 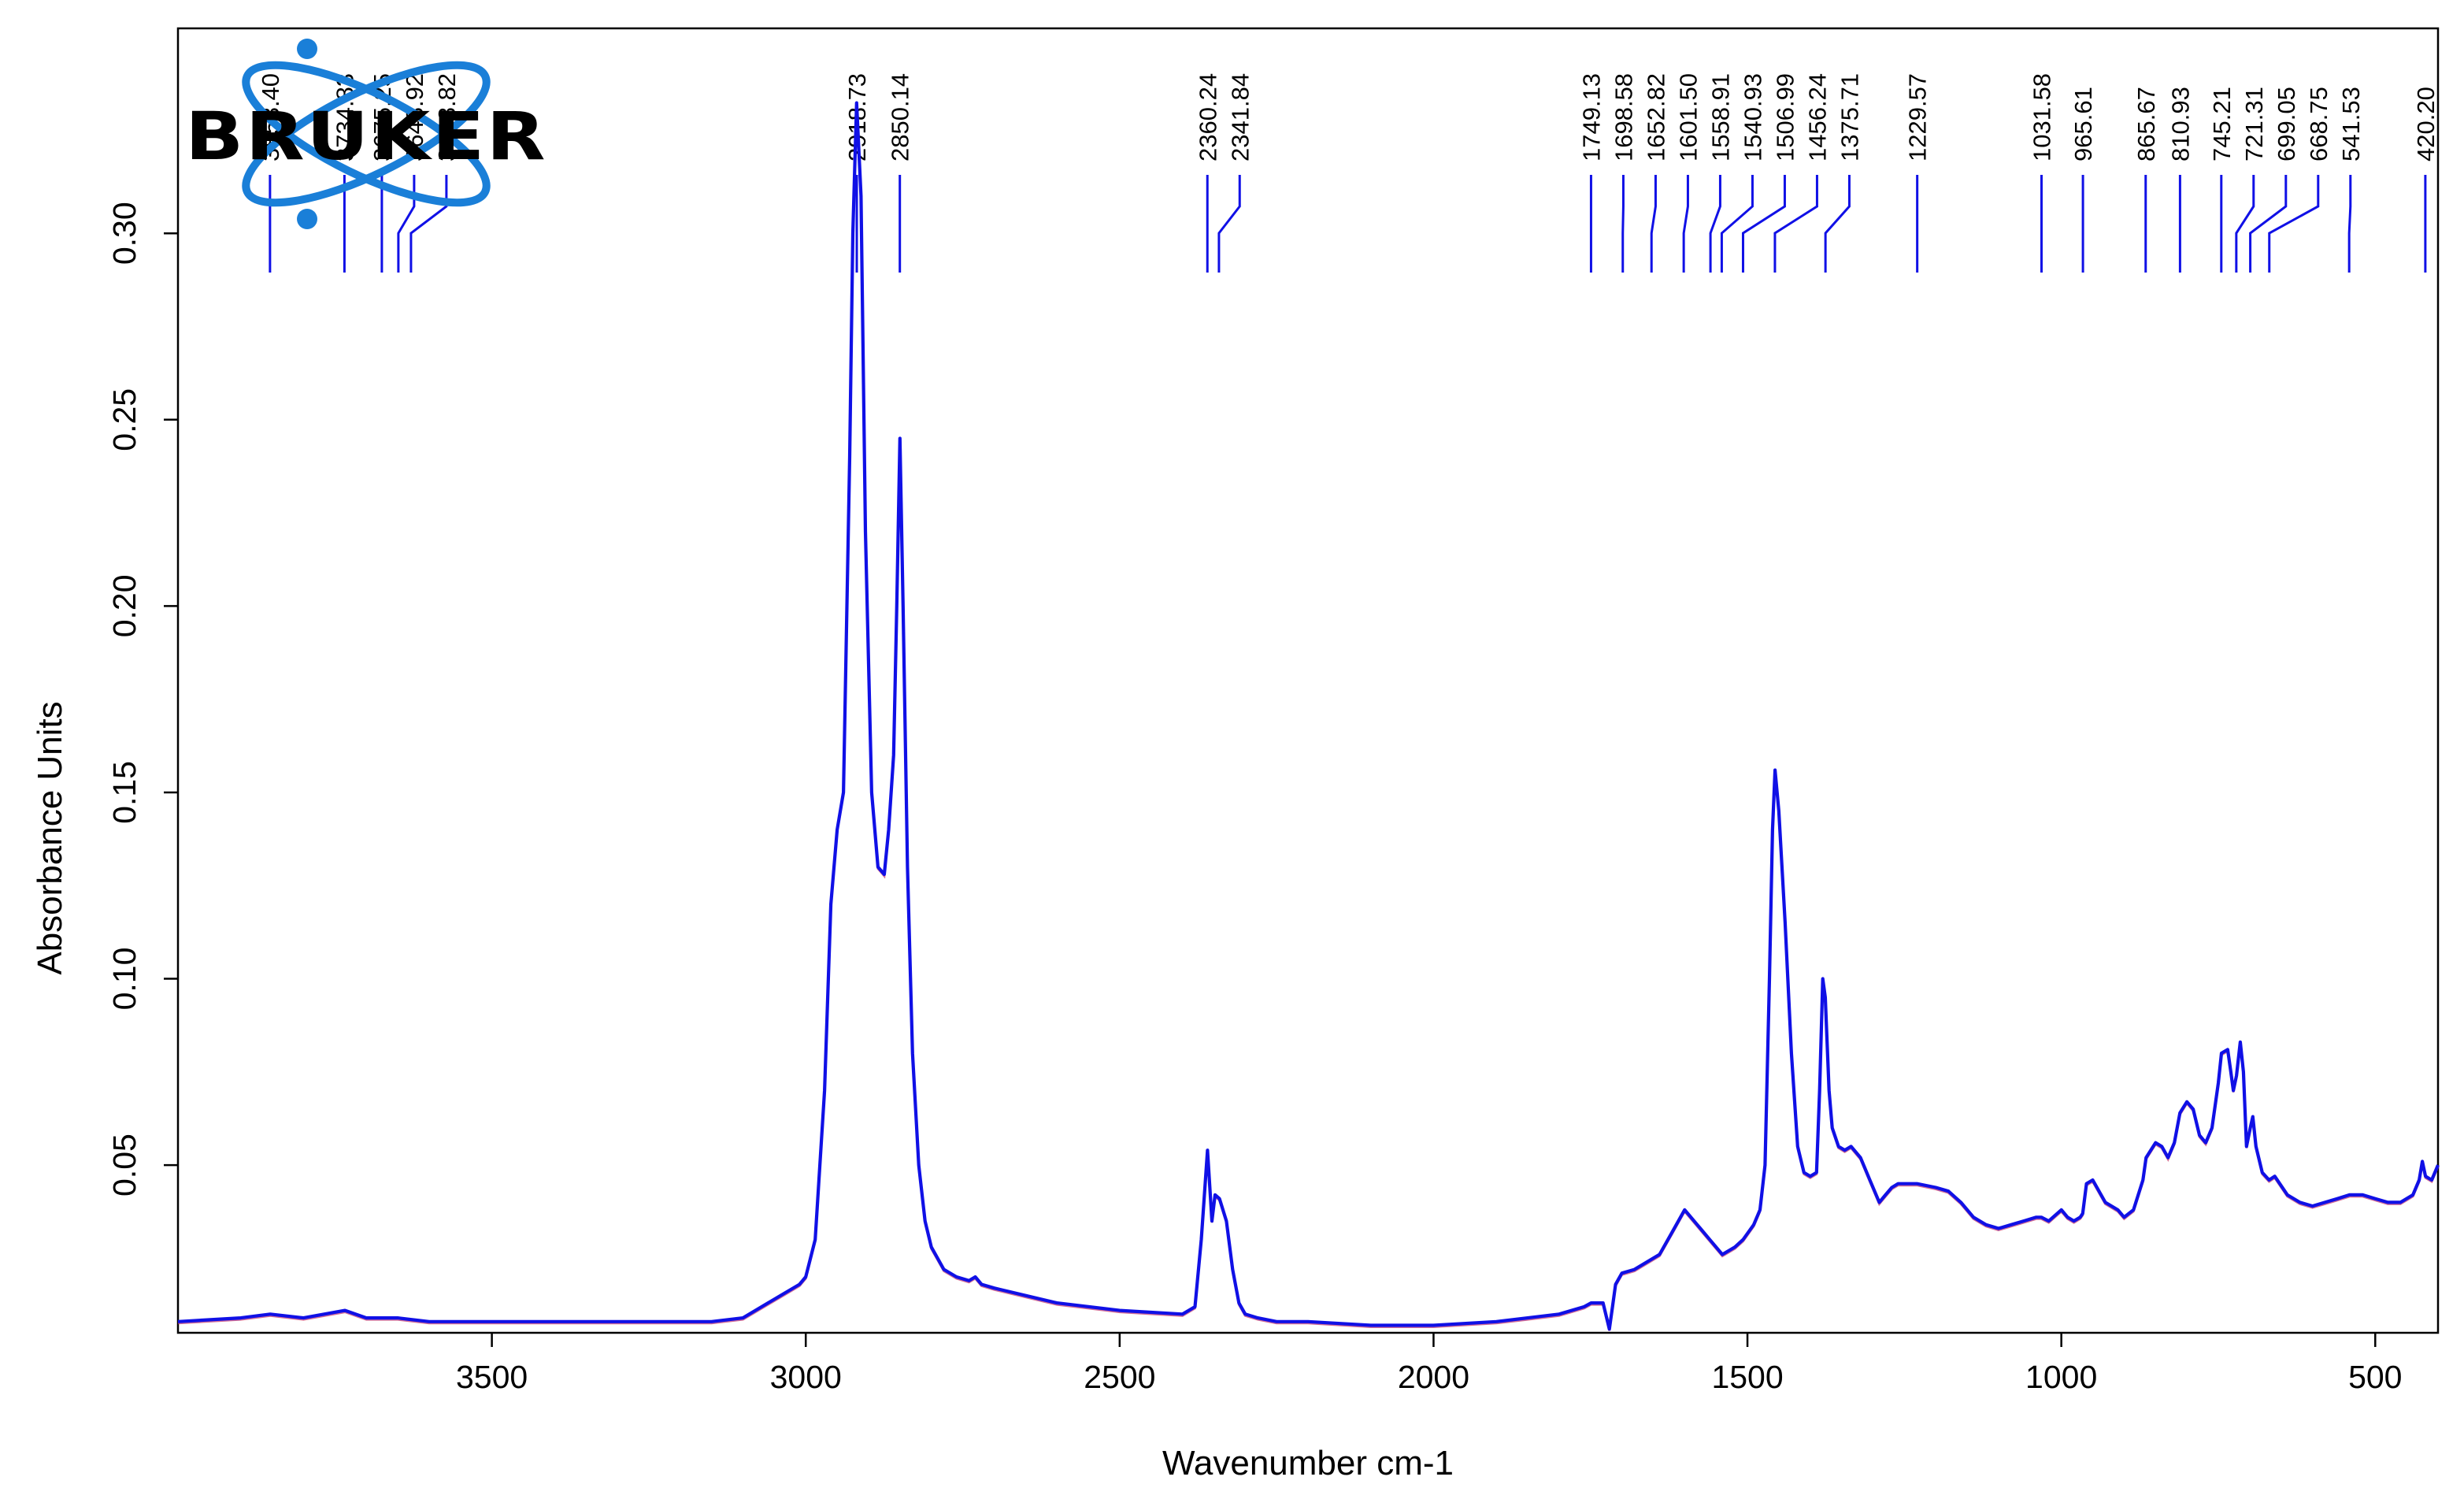 I want to click on peak-label: 668.75, so click(x=2318, y=124).